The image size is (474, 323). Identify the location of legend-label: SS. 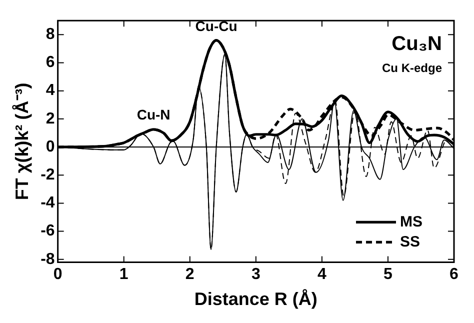
(410, 241).